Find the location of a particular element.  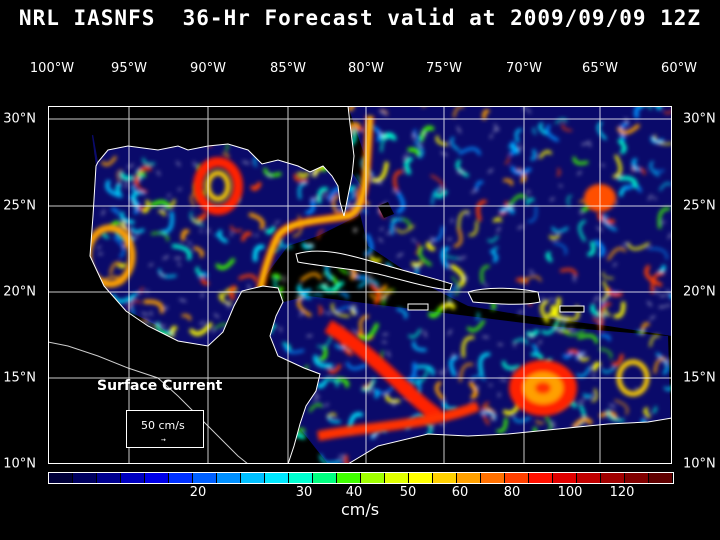

lat-label-15n-right: 15°N is located at coordinates (699, 378).